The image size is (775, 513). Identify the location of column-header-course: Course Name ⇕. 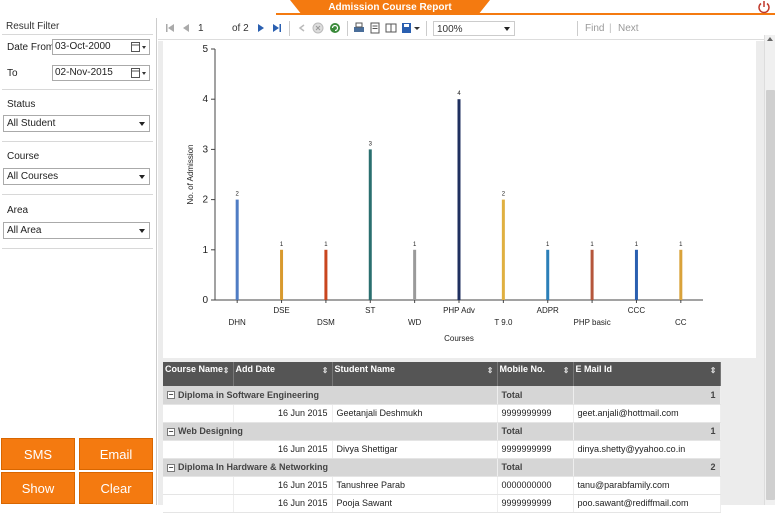
(198, 374).